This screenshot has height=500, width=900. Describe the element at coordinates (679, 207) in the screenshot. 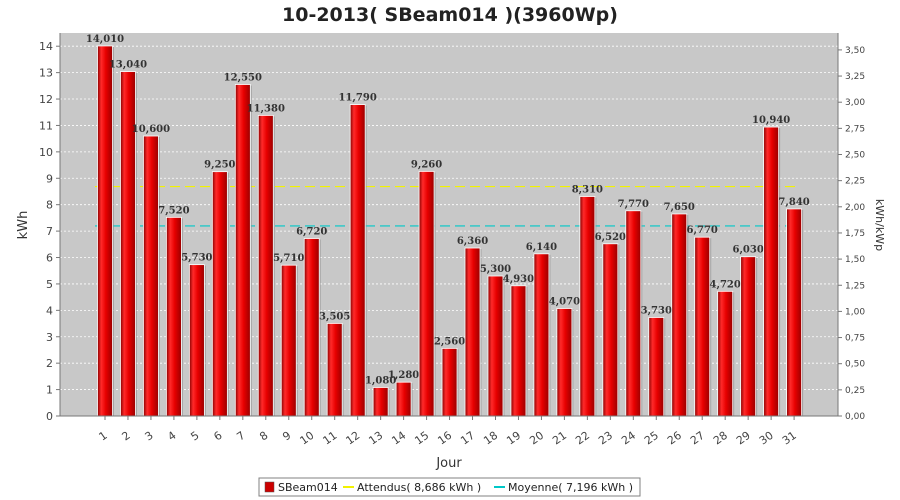

I see `bar-value-label: 7,650` at that location.